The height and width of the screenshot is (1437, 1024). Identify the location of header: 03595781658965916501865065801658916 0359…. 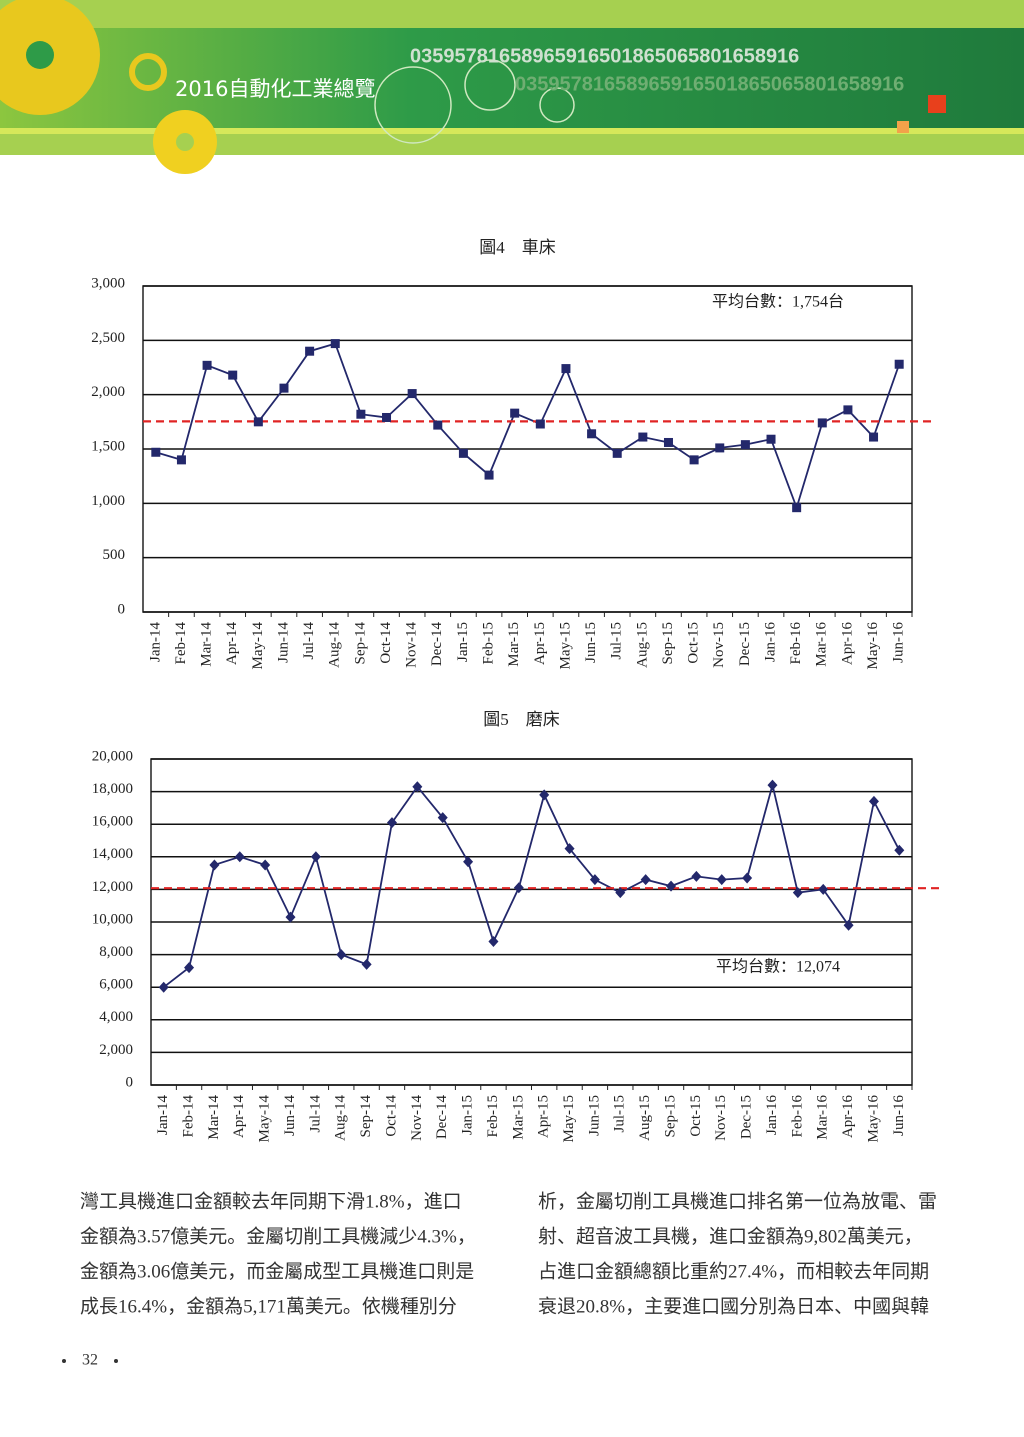
(512, 87).